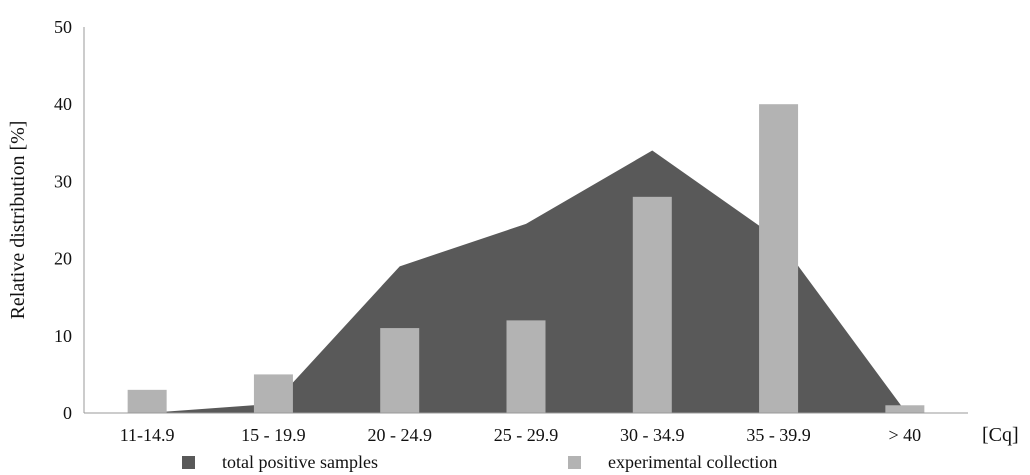 The width and height of the screenshot is (1030, 475). I want to click on legend-swatch-experimental, so click(574, 462).